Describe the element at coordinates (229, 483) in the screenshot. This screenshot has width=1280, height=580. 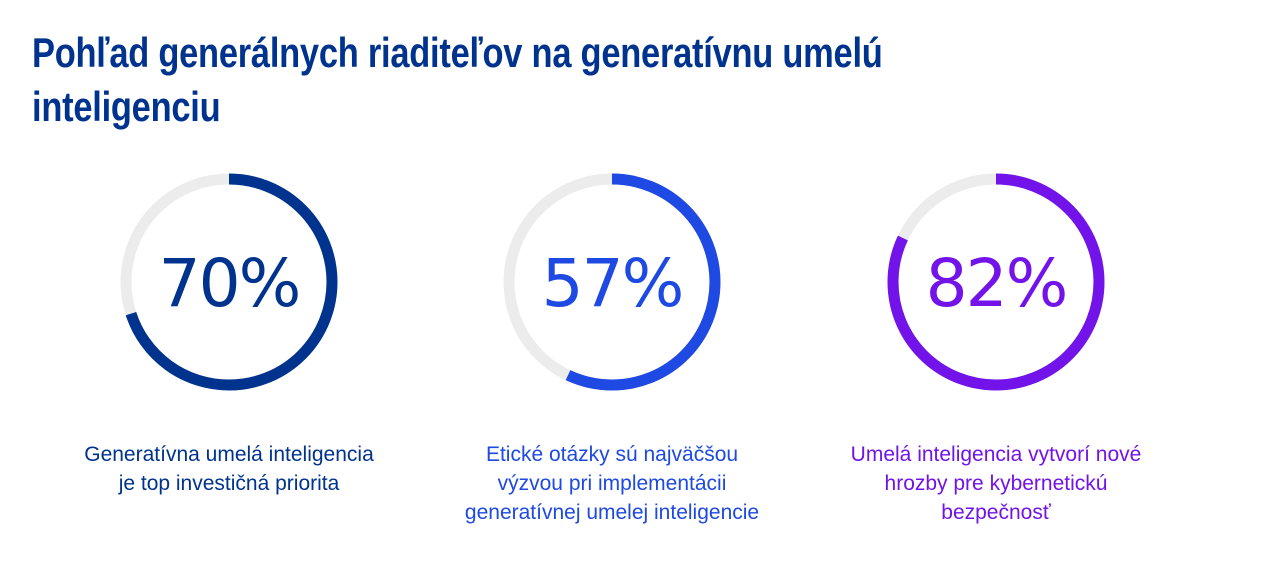
I see `donut-caption-line: je top investičná priorita` at that location.